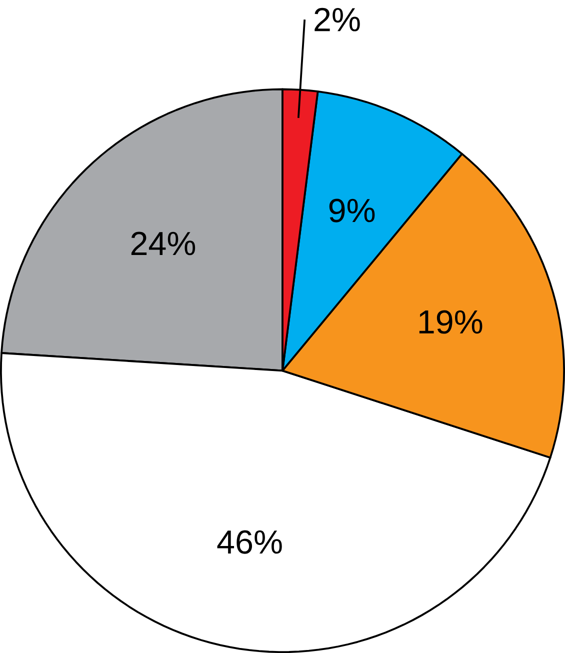 Image resolution: width=565 pixels, height=653 pixels. Describe the element at coordinates (249, 542) in the screenshot. I see `data-label: 46%` at that location.